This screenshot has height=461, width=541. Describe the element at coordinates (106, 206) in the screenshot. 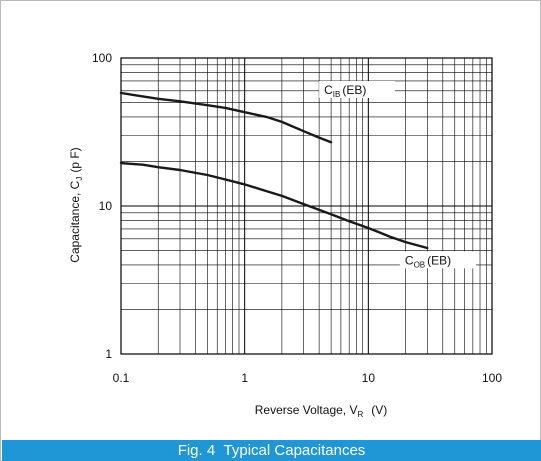

I see `y-tick-label: 10` at that location.